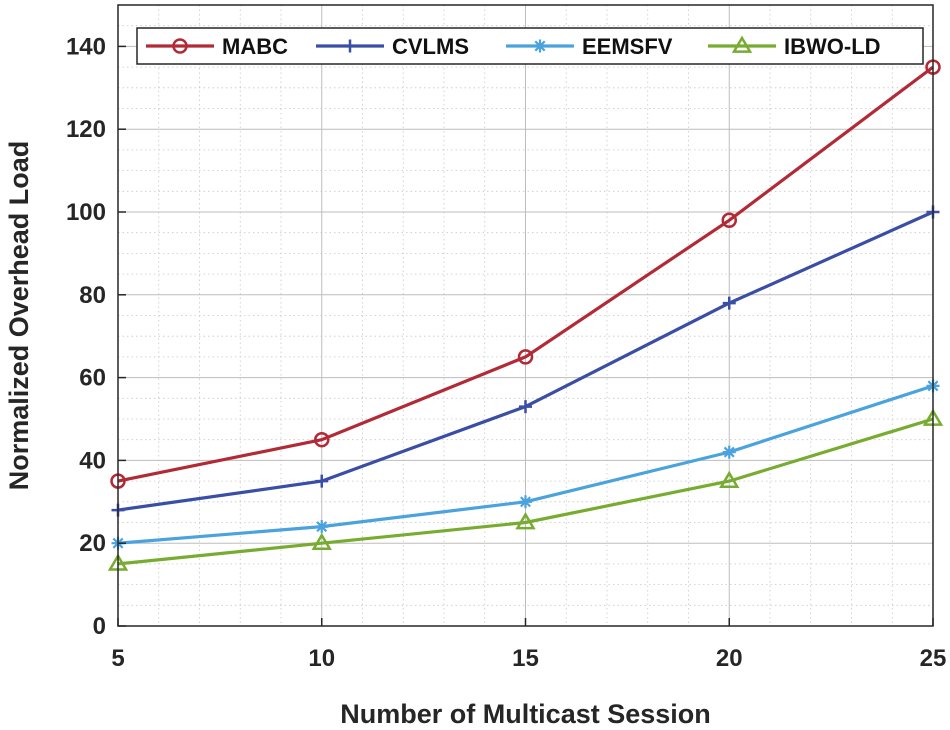 This screenshot has height=730, width=950. Describe the element at coordinates (627, 46) in the screenshot. I see `legend-label: EEMSFV` at that location.